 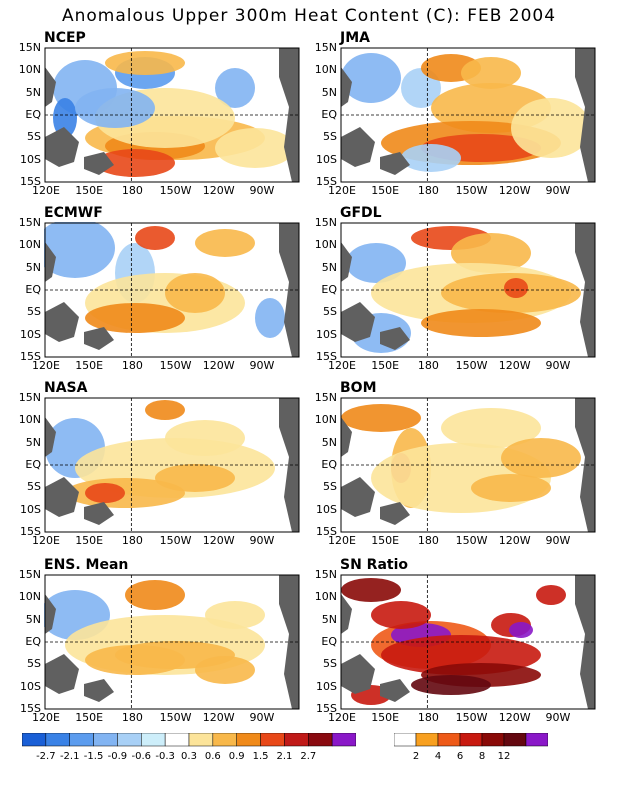 What do you see at coordinates (189, 756) in the screenshot?
I see `colorbar-tick-label: 0.3` at bounding box center [189, 756].